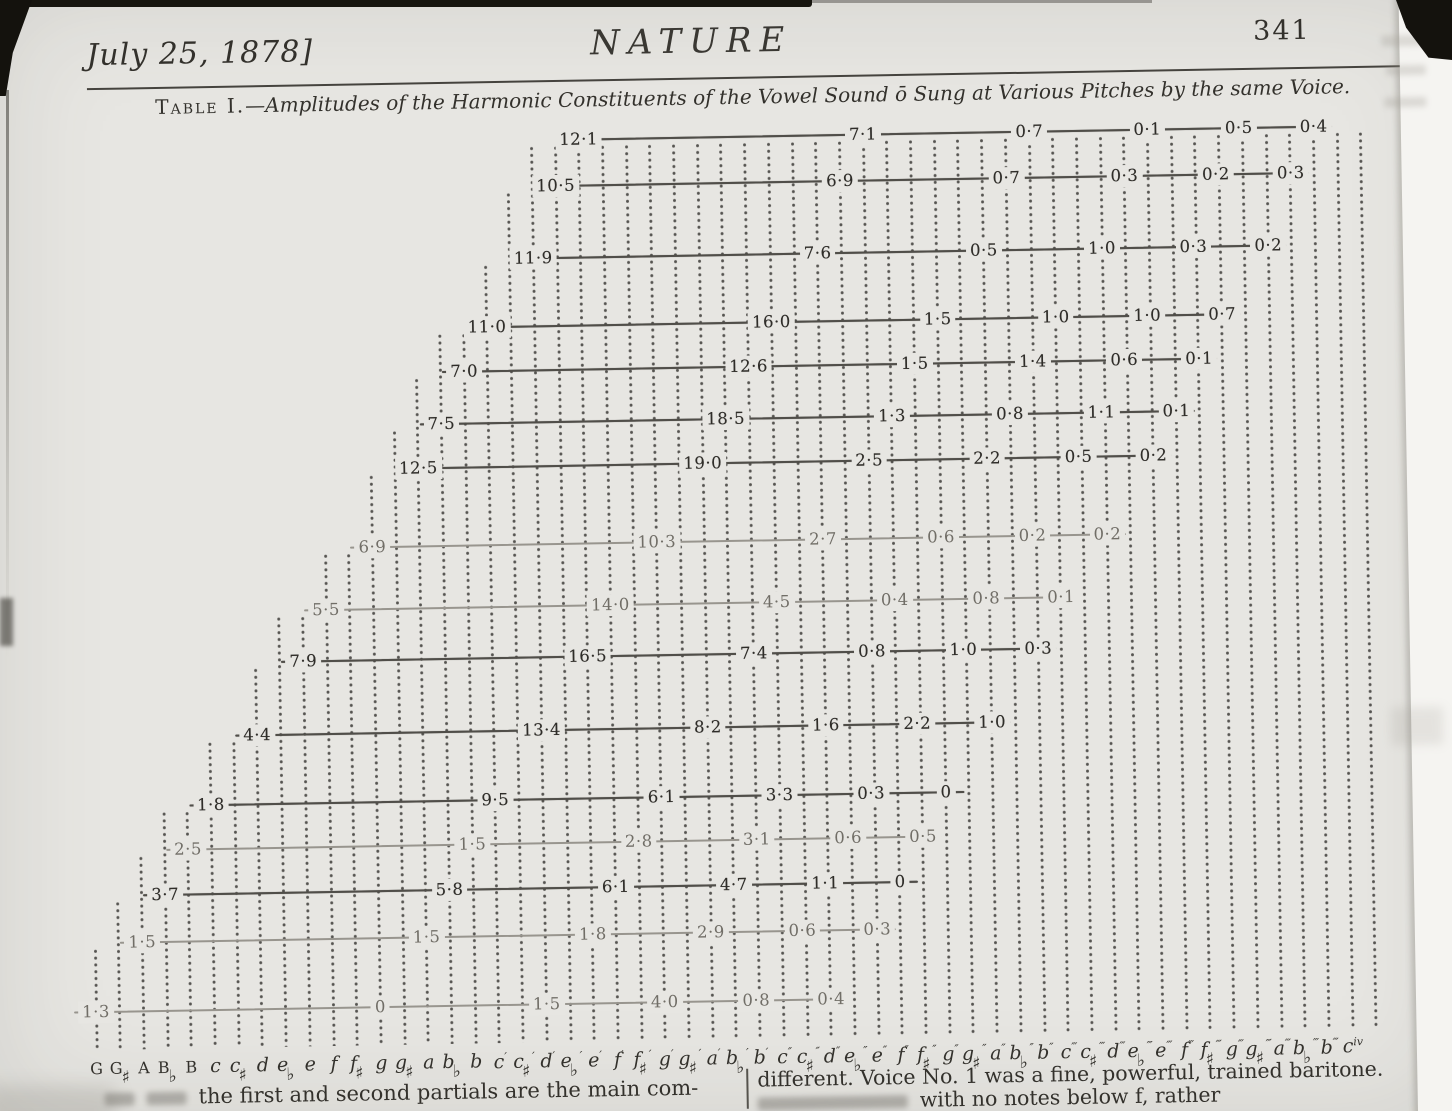 This screenshot has width=1452, height=1111. Describe the element at coordinates (476, 1061) in the screenshot. I see `note-axis-label: b` at that location.